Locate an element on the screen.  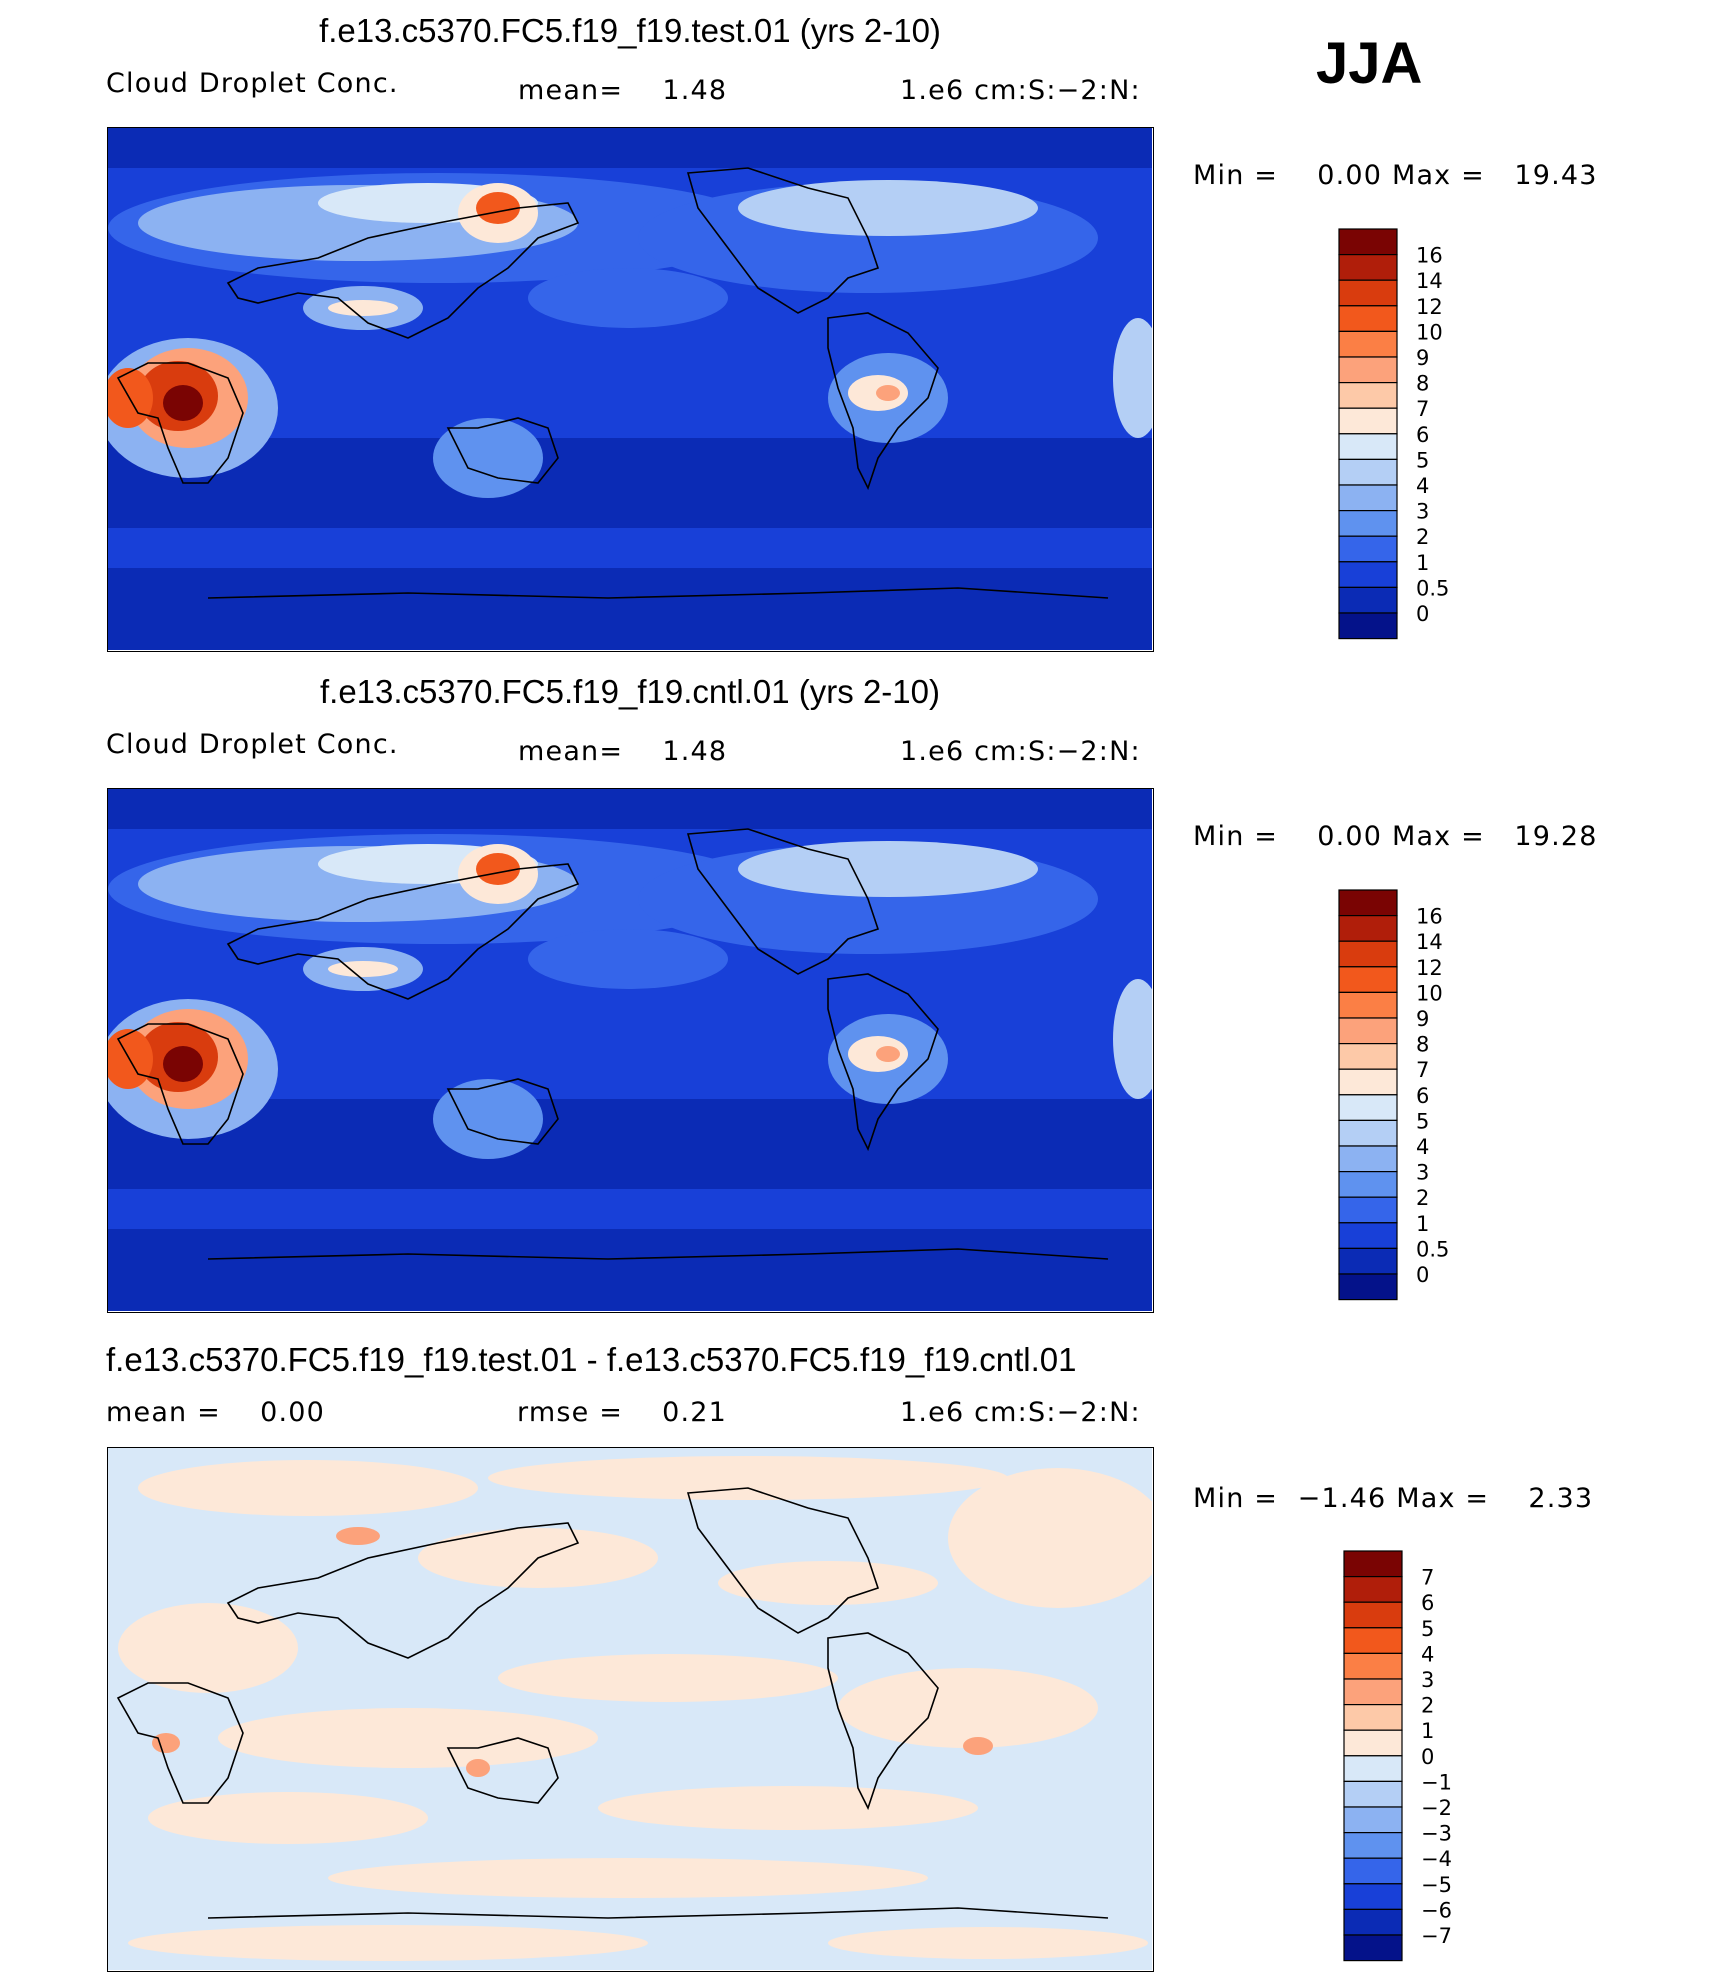
colorbar-2-tick-label: 12 is located at coordinates (1429, 968).